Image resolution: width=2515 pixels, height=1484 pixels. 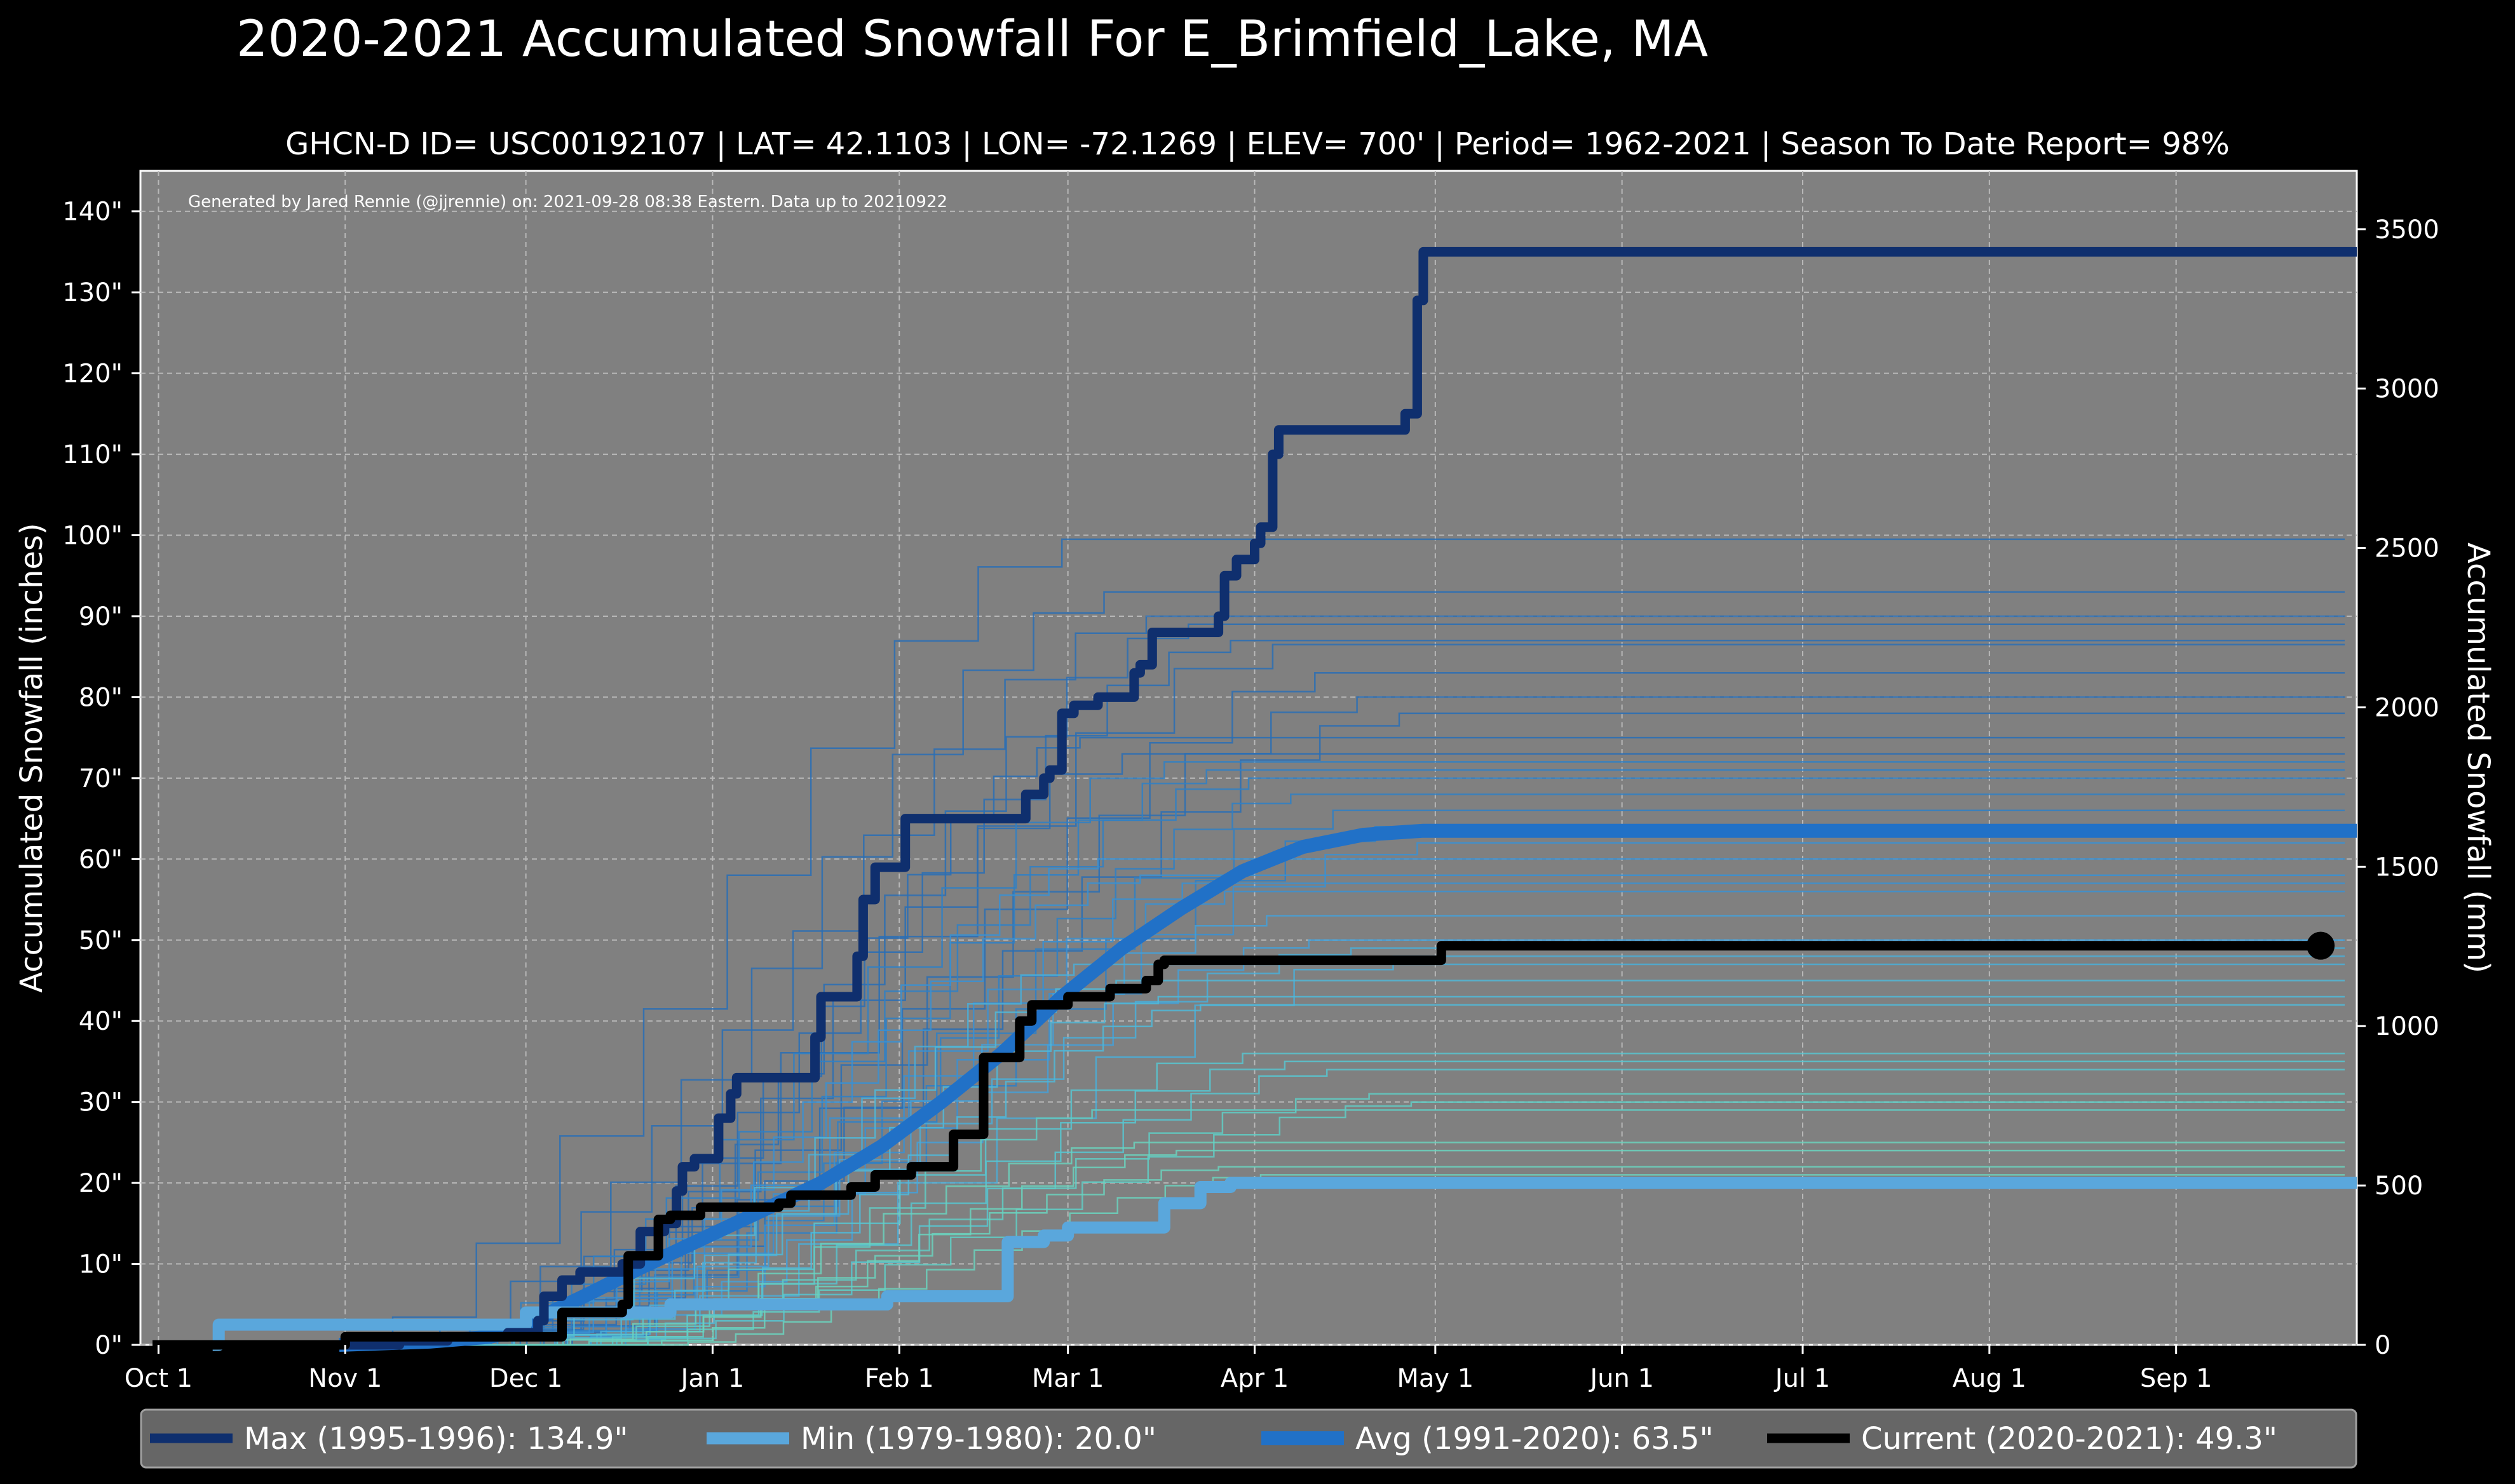 What do you see at coordinates (93, 454) in the screenshot?
I see `y-tick-label: 110"` at bounding box center [93, 454].